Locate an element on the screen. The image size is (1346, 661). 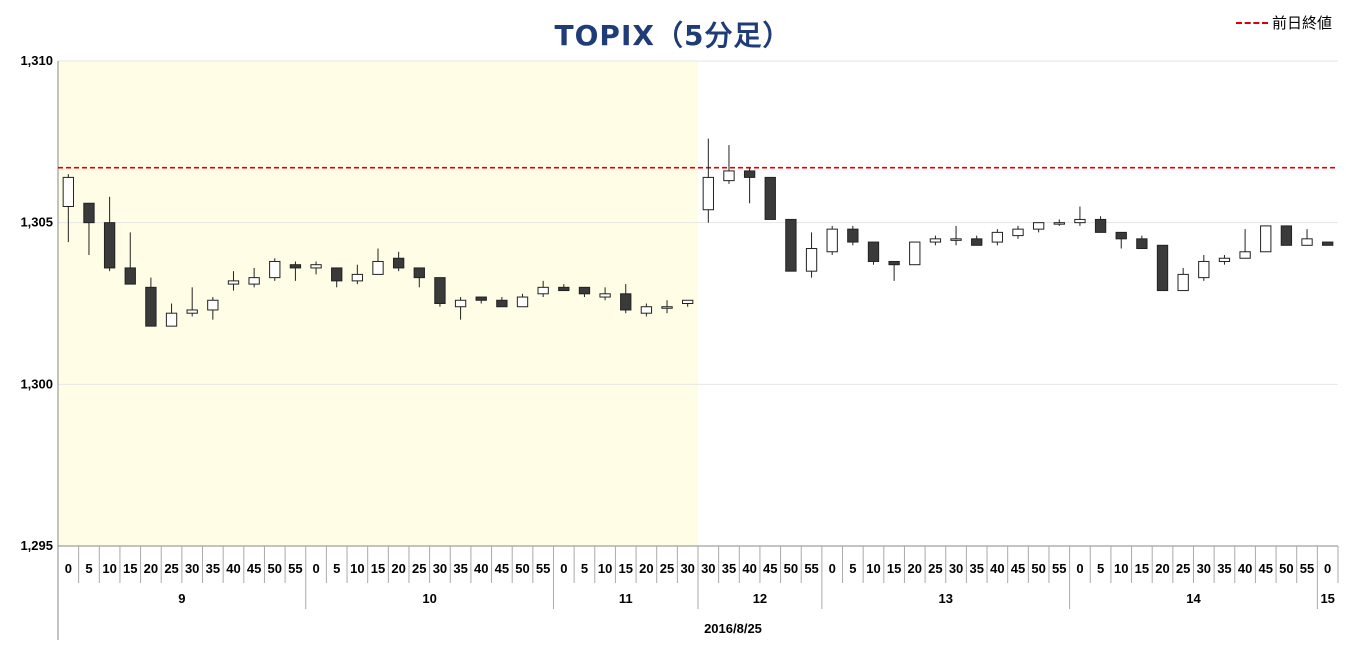
legend-label: 前日終値 is located at coordinates (1301, 23).